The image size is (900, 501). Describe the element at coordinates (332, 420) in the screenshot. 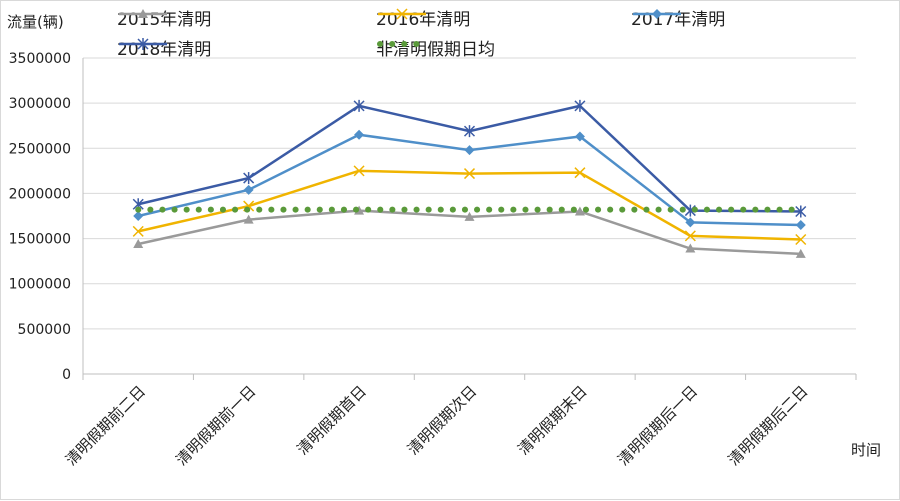

I see `x-tick-label: 清明假期首日` at that location.